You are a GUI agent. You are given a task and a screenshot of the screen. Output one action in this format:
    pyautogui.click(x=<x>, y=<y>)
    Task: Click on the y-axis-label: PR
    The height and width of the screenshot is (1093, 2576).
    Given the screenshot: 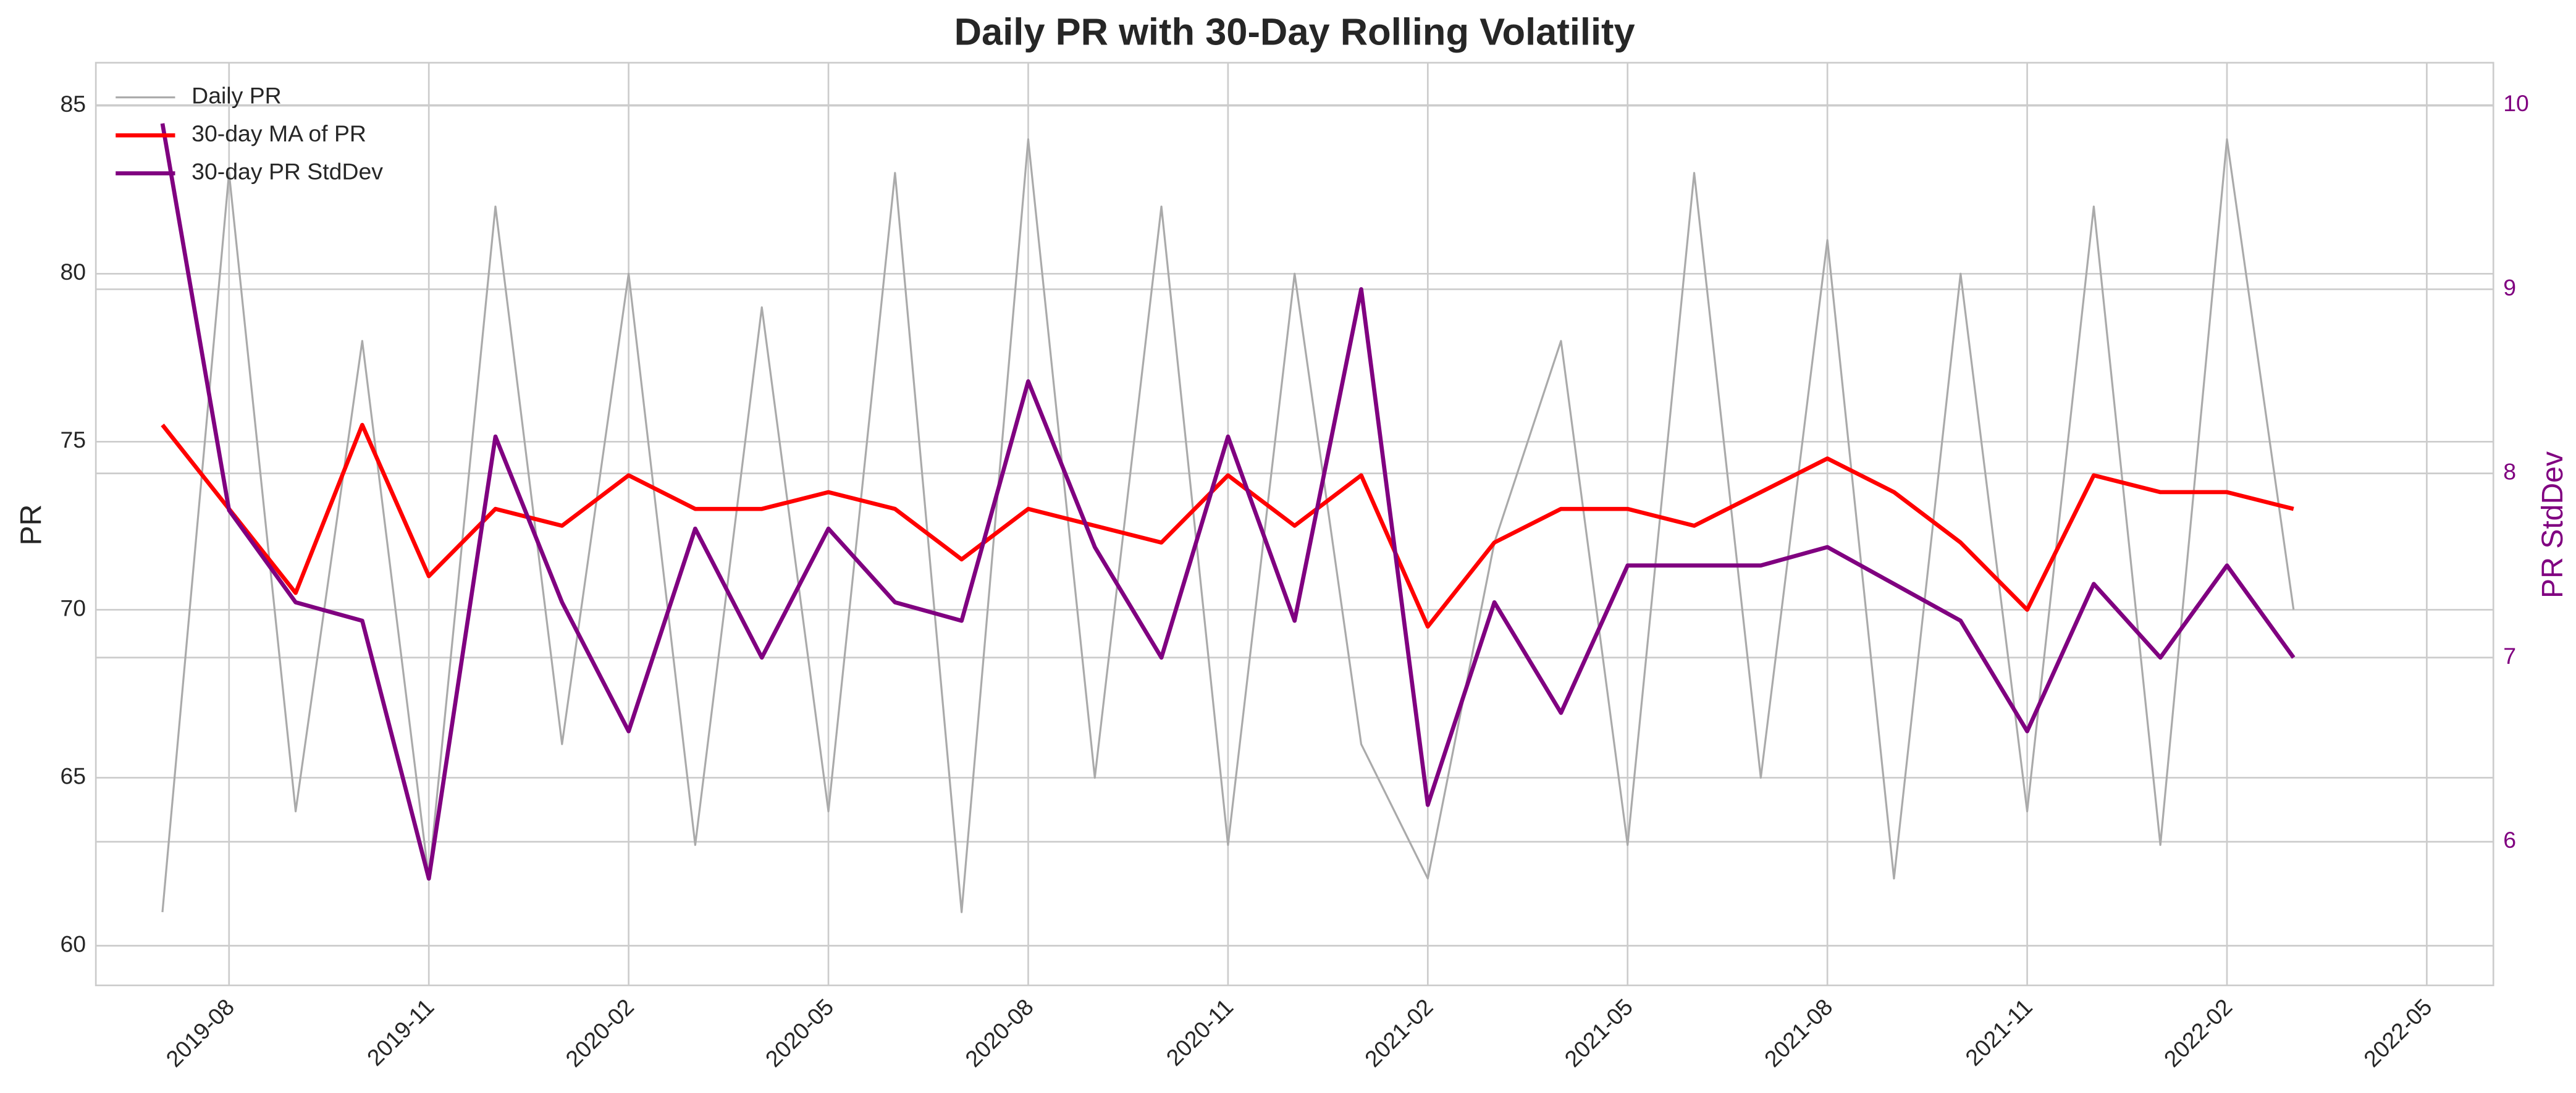 What is the action you would take?
    pyautogui.click(x=31, y=525)
    